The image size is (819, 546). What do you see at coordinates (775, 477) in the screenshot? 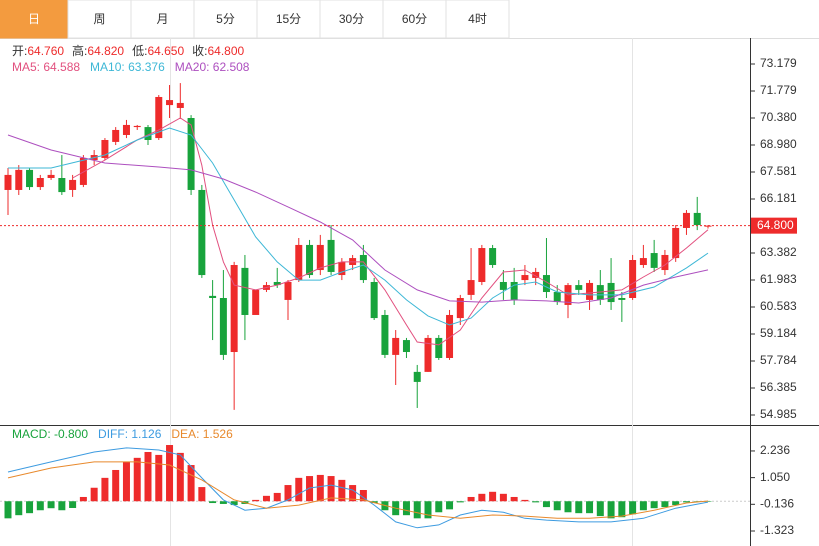
I see `y-tick-label: 1.050` at bounding box center [775, 477].